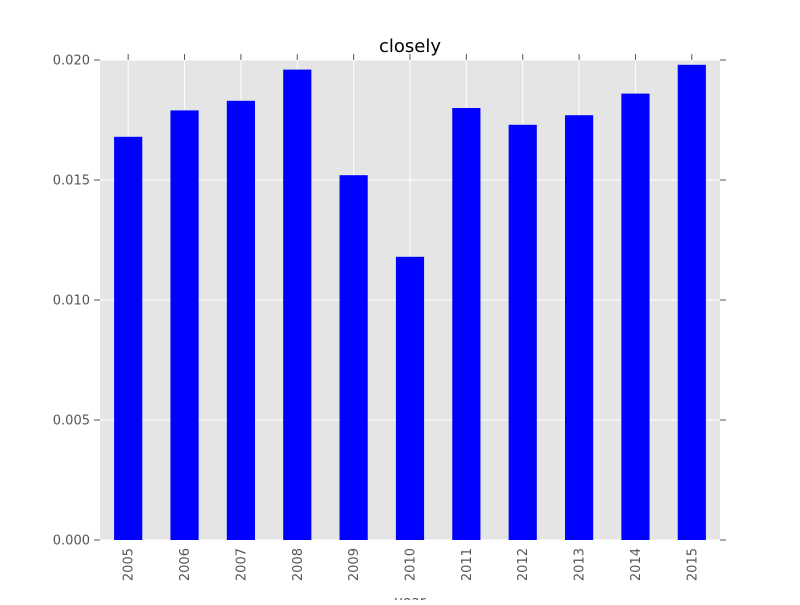 Image resolution: width=800 pixels, height=605 pixels. I want to click on x-tick-label: 2013, so click(580, 564).